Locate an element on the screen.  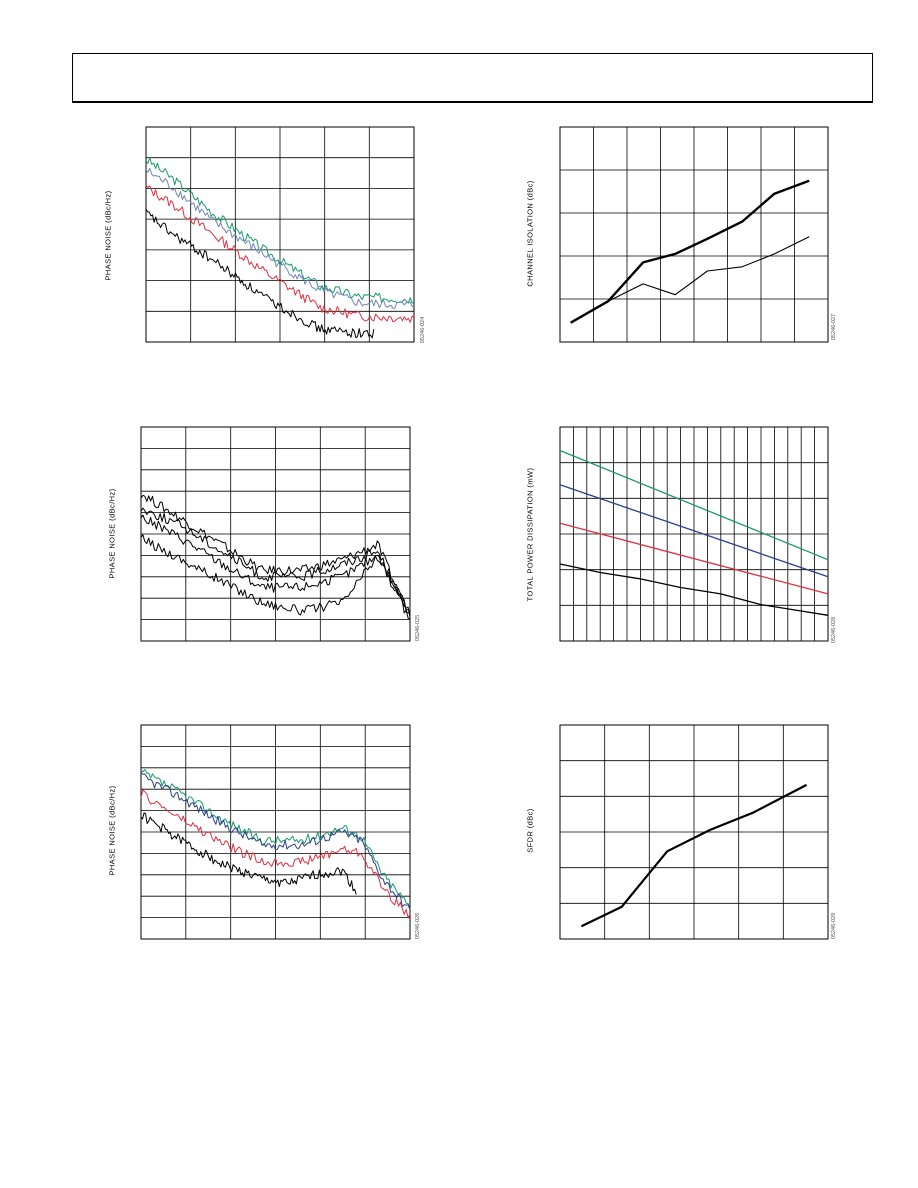
page-header-box is located at coordinates (472, 78).